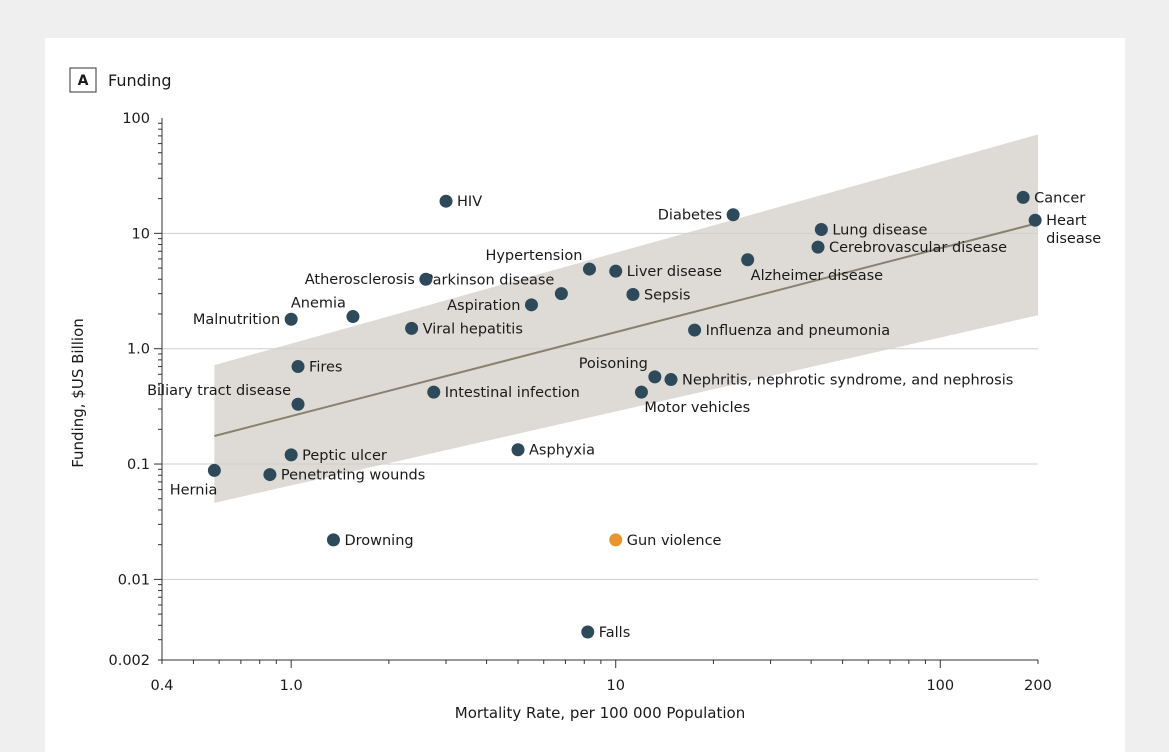 The height and width of the screenshot is (752, 1169). I want to click on point-label: Asphyxia, so click(562, 451).